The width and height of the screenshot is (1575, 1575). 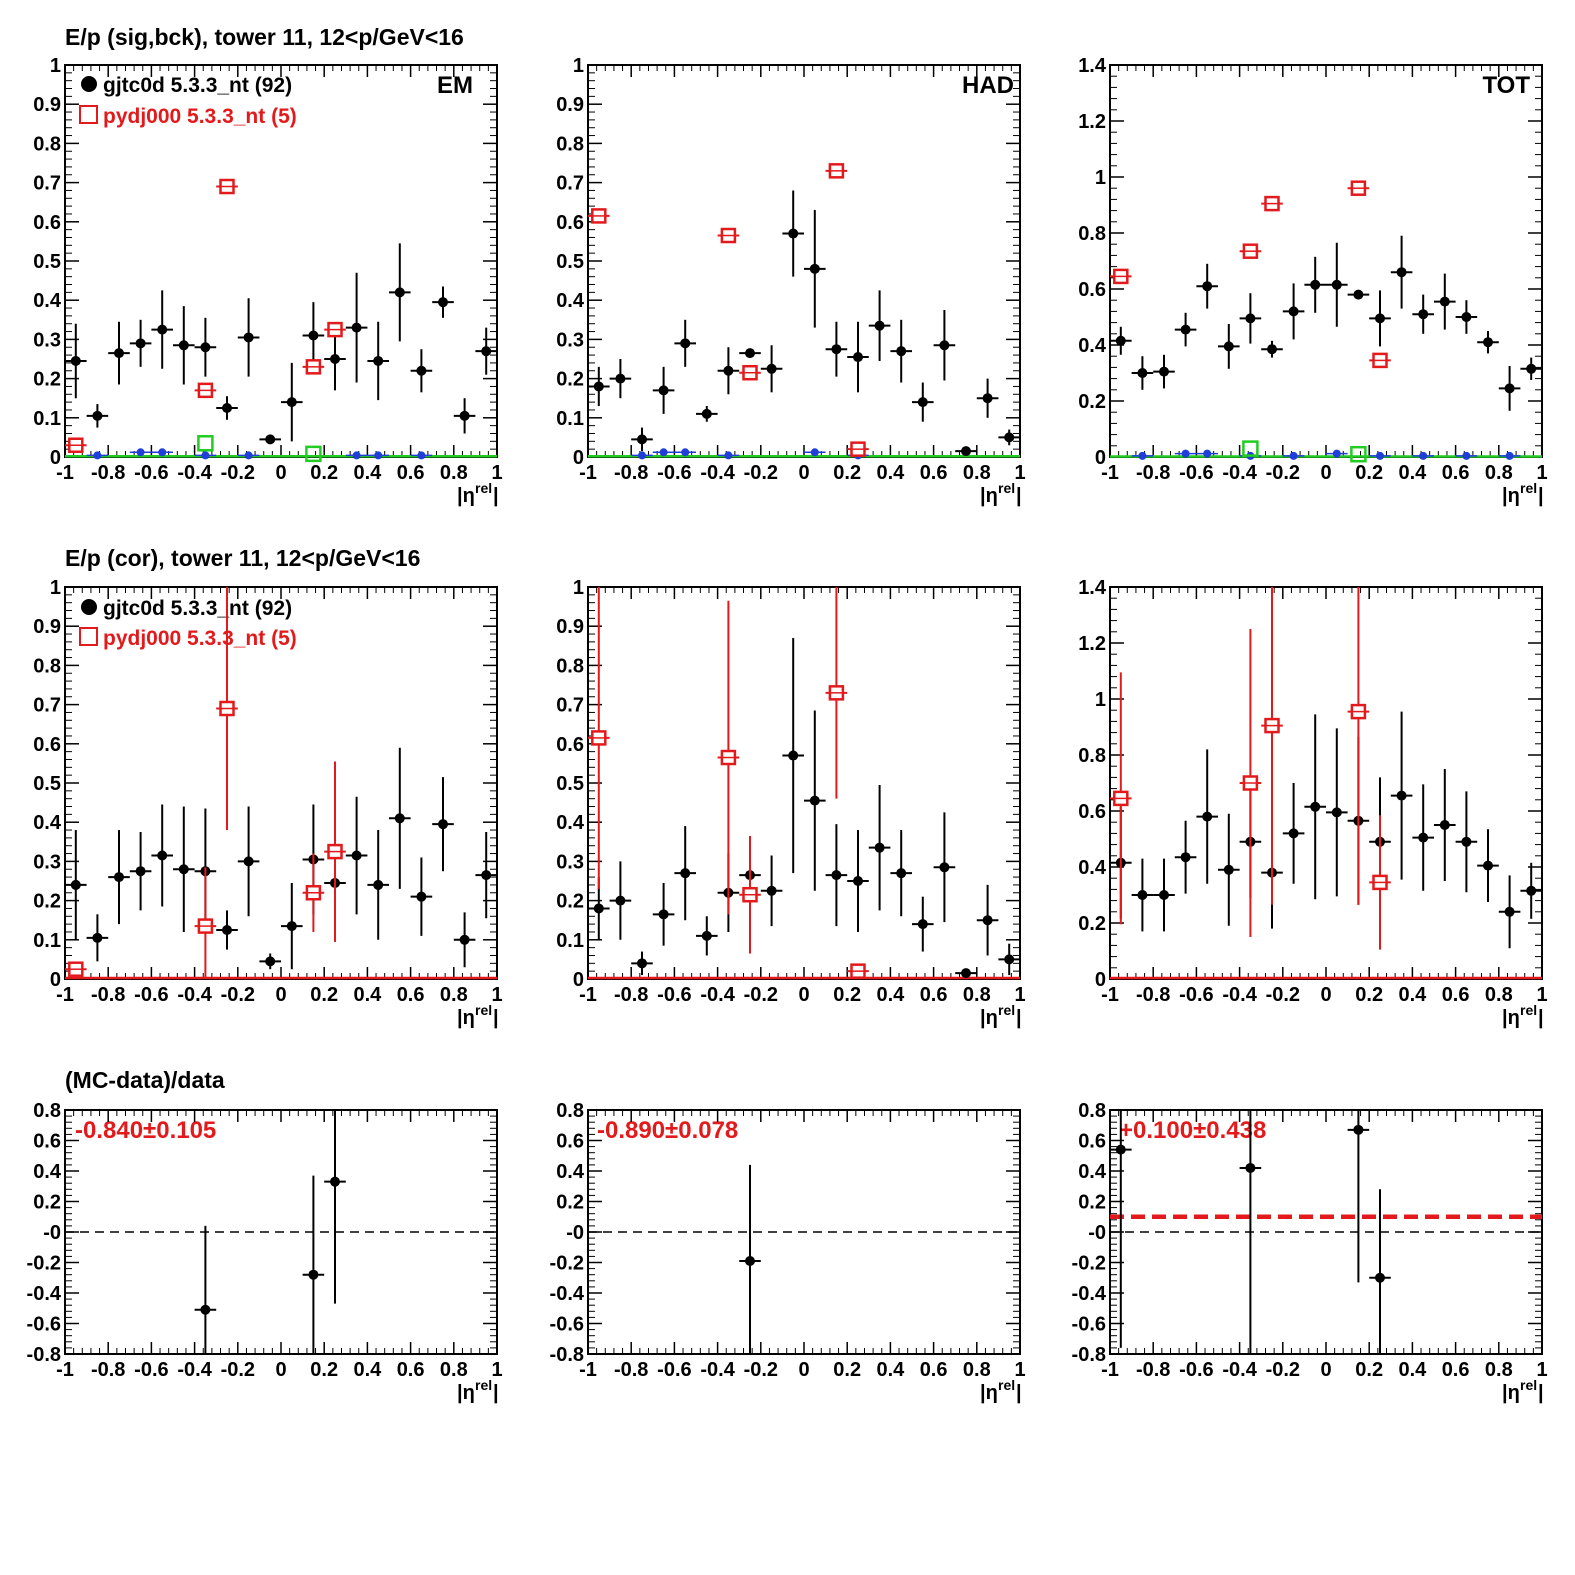 I want to click on em-label: EM, so click(x=455, y=85).